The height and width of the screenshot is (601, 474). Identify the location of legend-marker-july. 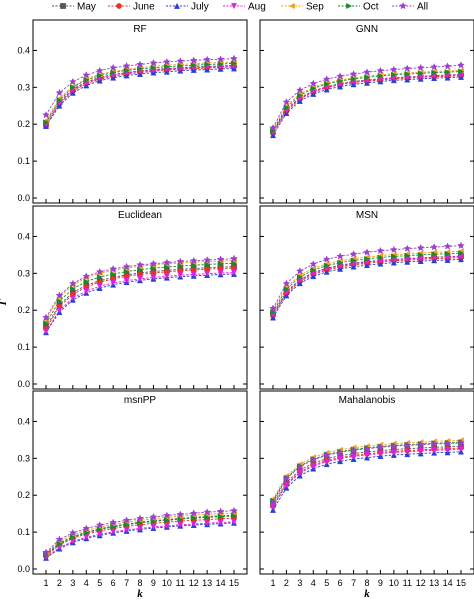
(177, 5).